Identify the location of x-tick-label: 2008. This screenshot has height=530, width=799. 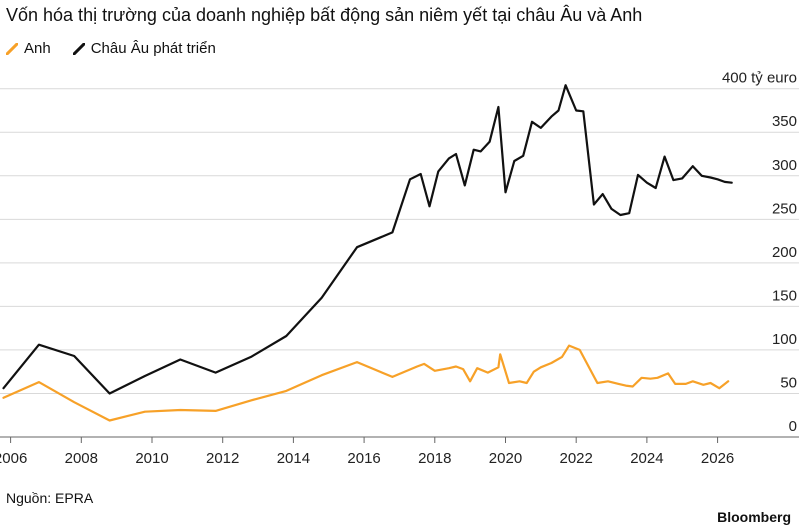
(81, 458).